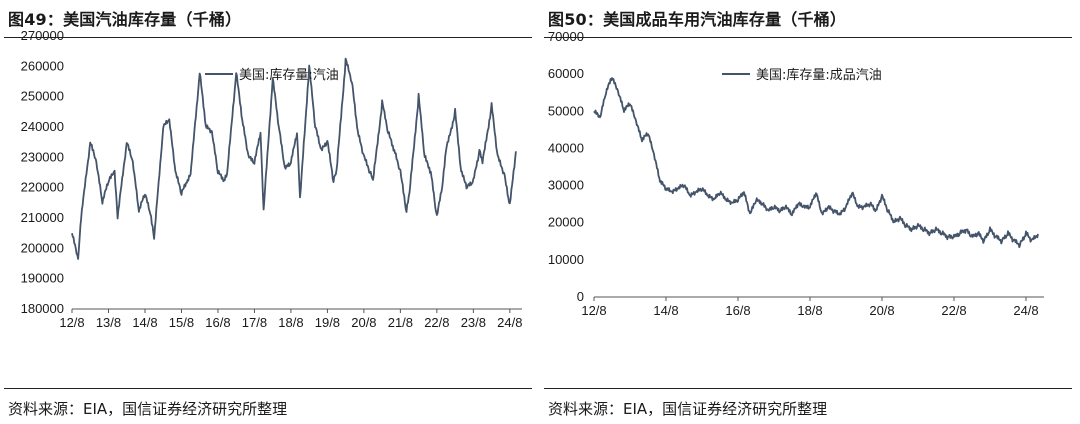  I want to click on legend-label: 美国:库存量:成品汽油, so click(819, 75).